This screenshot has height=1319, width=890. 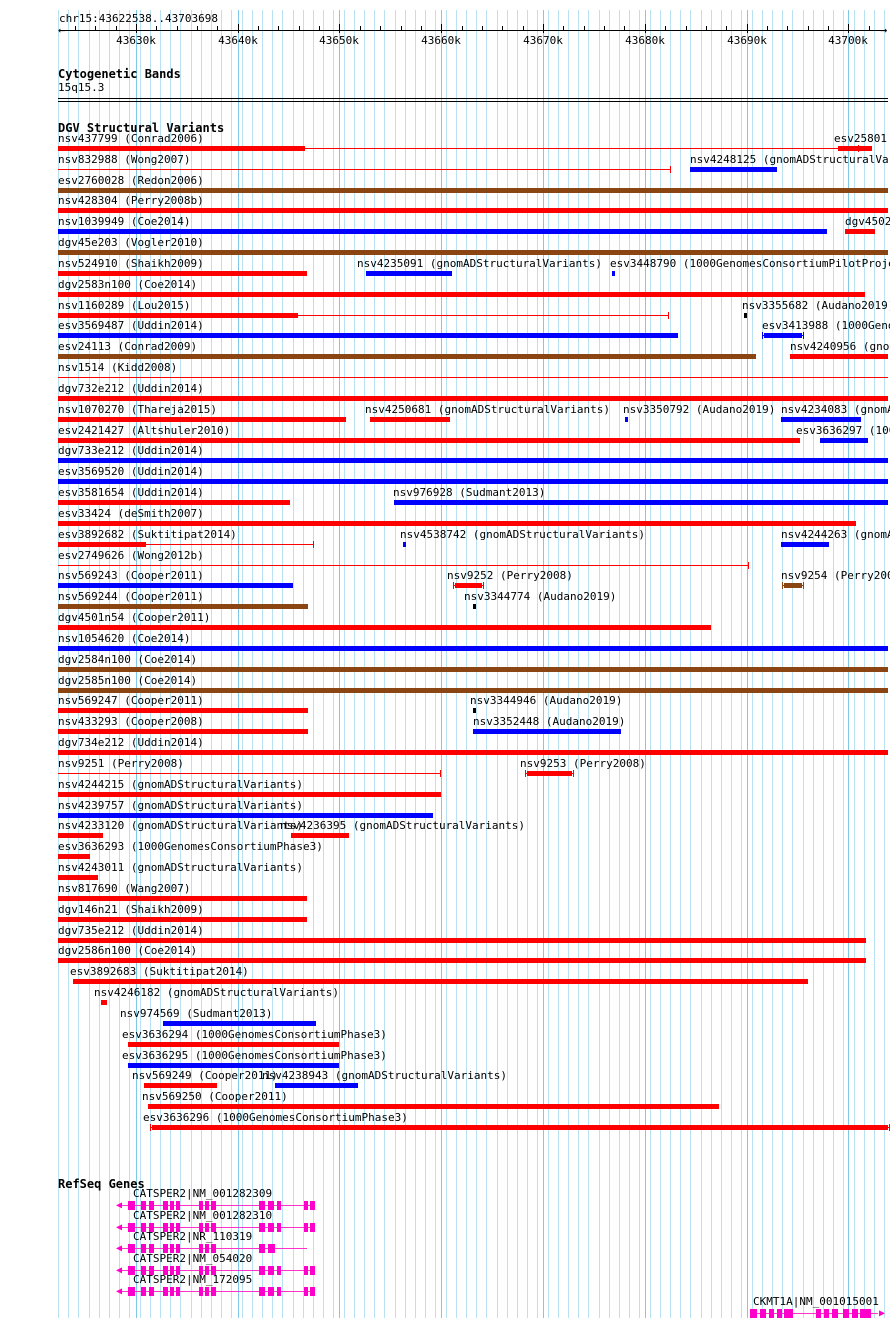 What do you see at coordinates (790, 159) in the screenshot?
I see `dgv-variant-label: nsv4248125 (gnomADStructuralVariants)` at bounding box center [790, 159].